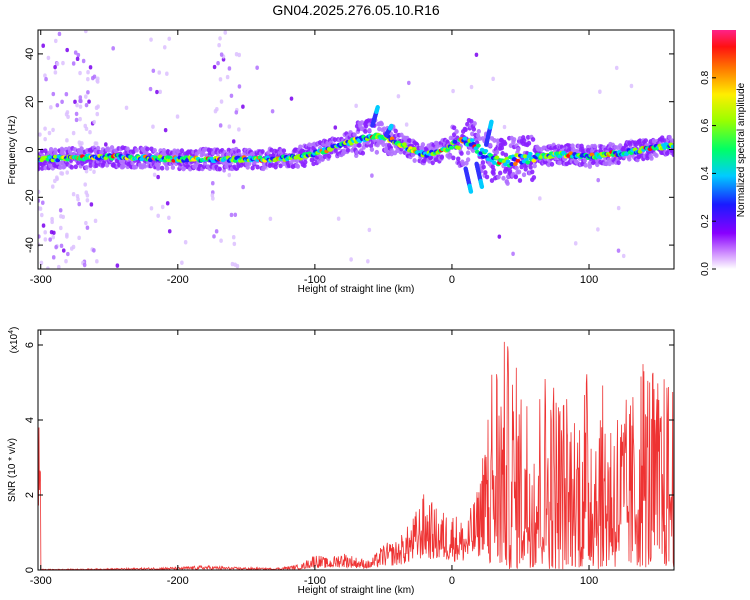 This screenshot has height=600, width=750. What do you see at coordinates (30, 149) in the screenshot?
I see `y-tick-label: 0` at bounding box center [30, 149].